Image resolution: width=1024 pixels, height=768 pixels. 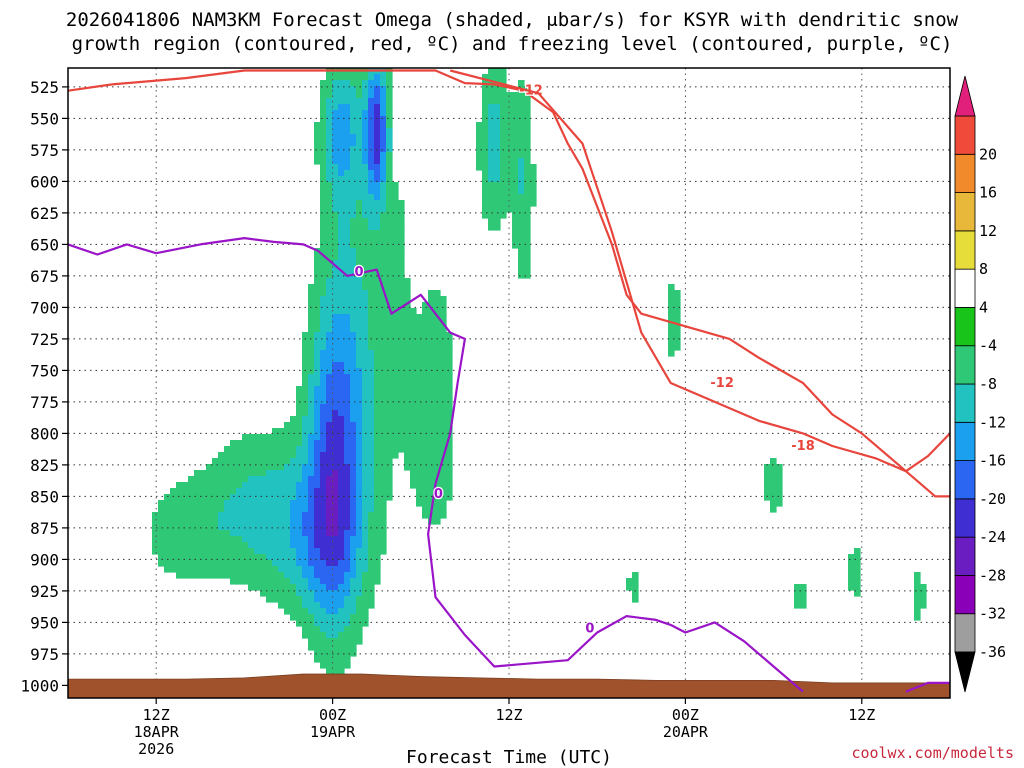 What do you see at coordinates (44, 402) in the screenshot?
I see `y-tick-label: 775` at bounding box center [44, 402].